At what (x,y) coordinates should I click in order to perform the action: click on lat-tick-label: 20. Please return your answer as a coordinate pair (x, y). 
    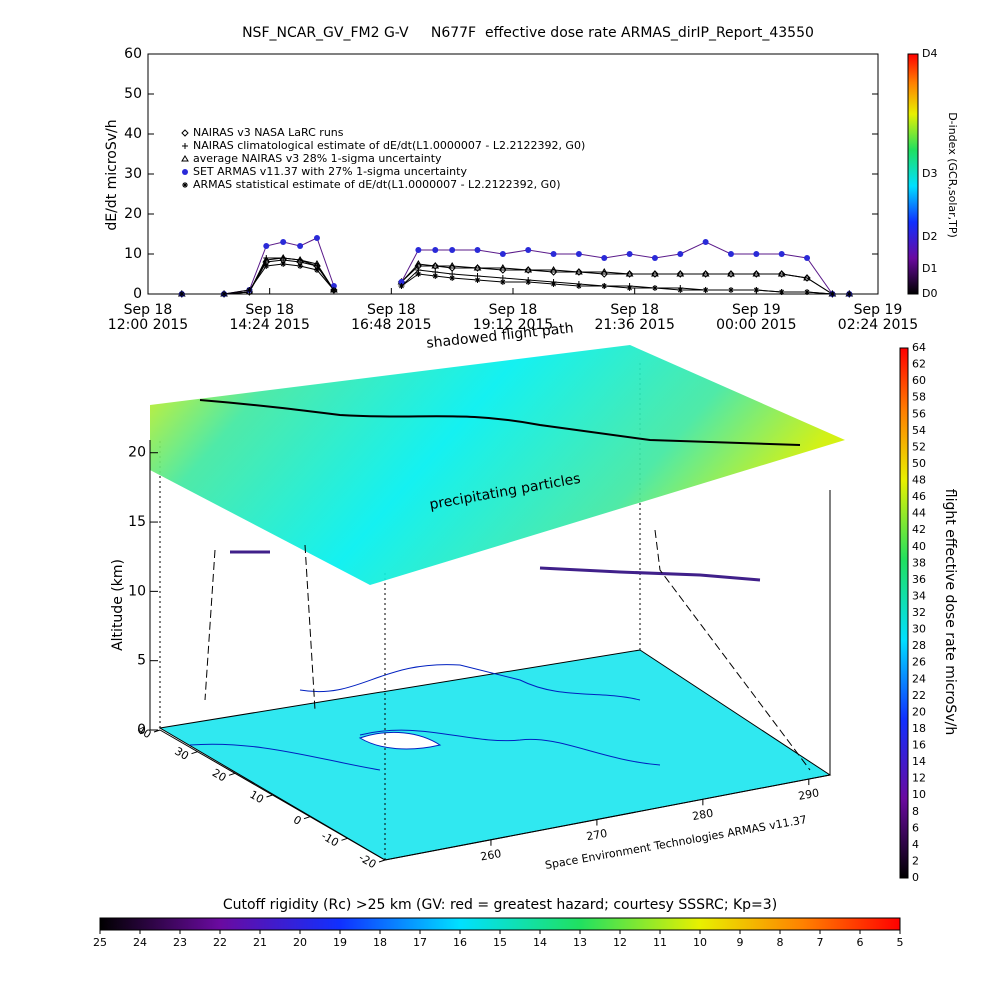
    Looking at the image, I should click on (219, 775).